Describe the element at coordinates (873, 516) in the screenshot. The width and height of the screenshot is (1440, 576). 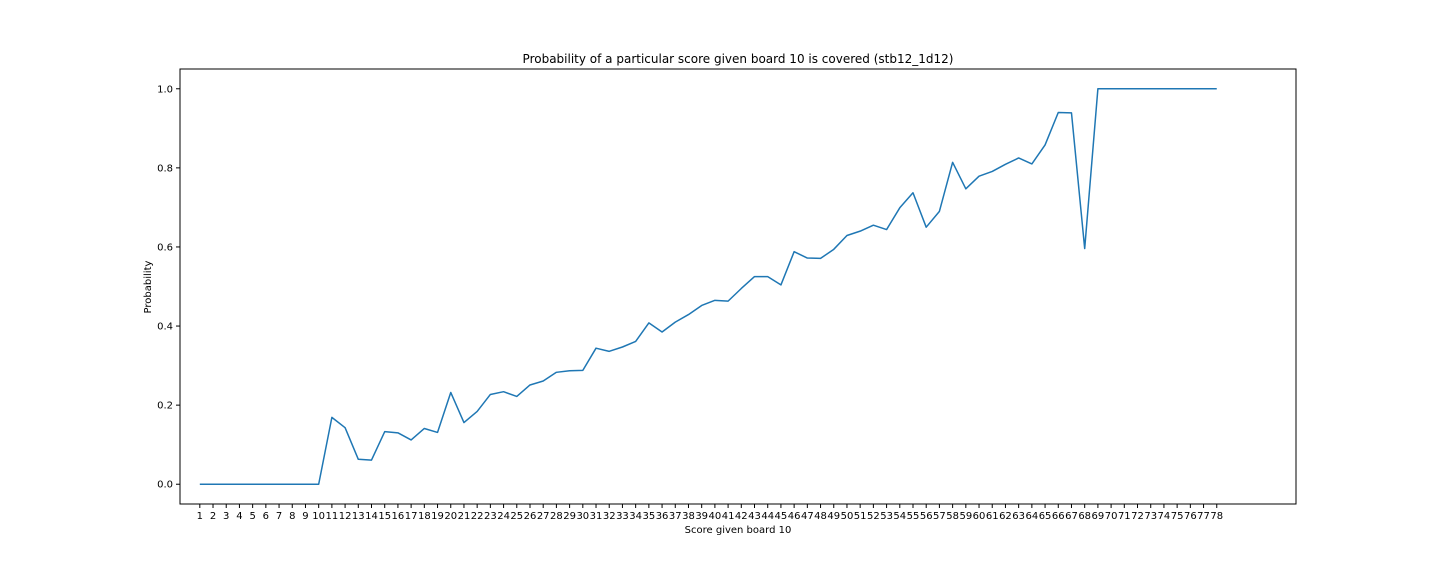
I see `x-tick-label: 52` at that location.